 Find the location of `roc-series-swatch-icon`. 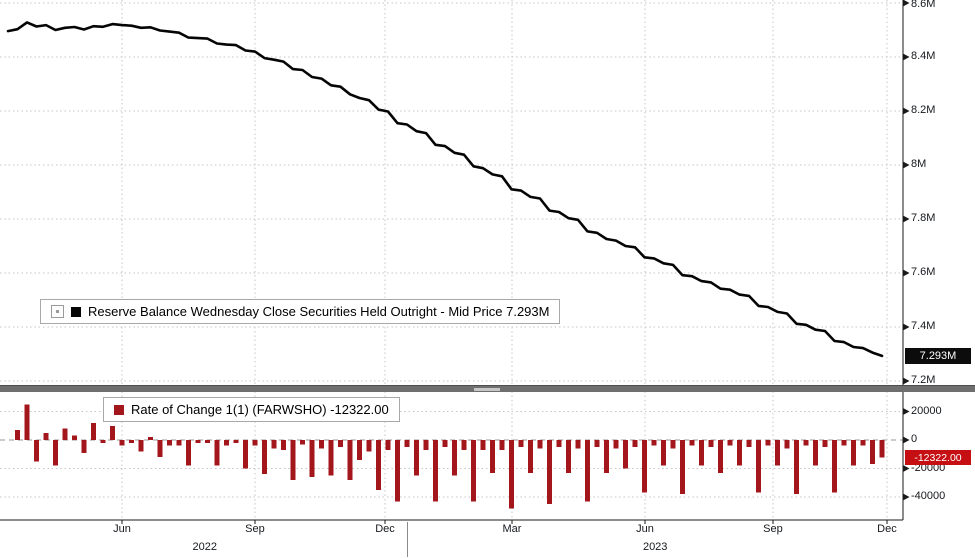

roc-series-swatch-icon is located at coordinates (119, 409).